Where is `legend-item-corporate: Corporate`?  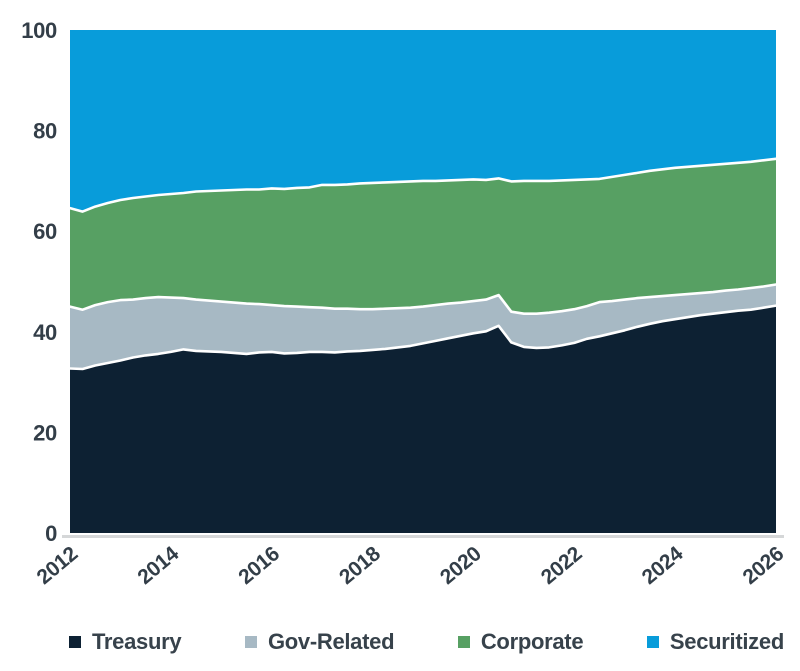 legend-item-corporate: Corporate is located at coordinates (520, 641).